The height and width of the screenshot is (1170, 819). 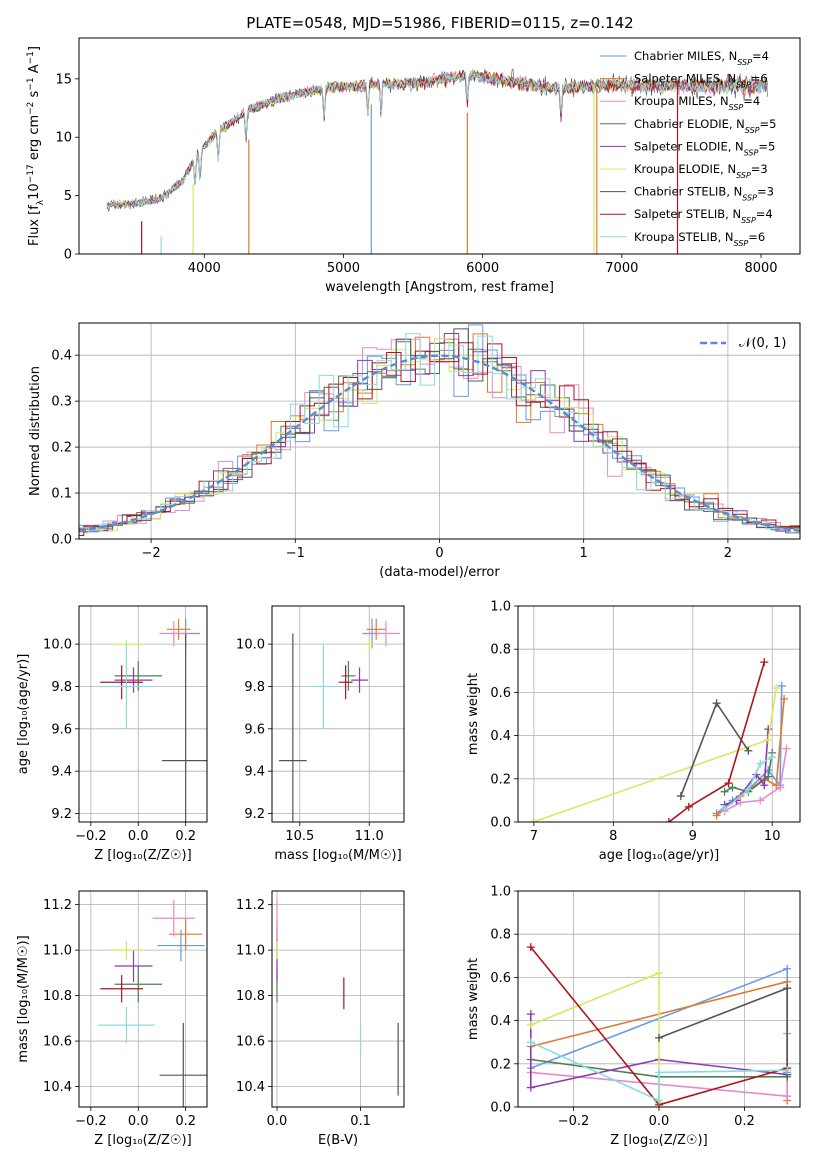 I want to click on legend-label: Salpeter STELIB, NSSP=4, so click(x=703, y=216).